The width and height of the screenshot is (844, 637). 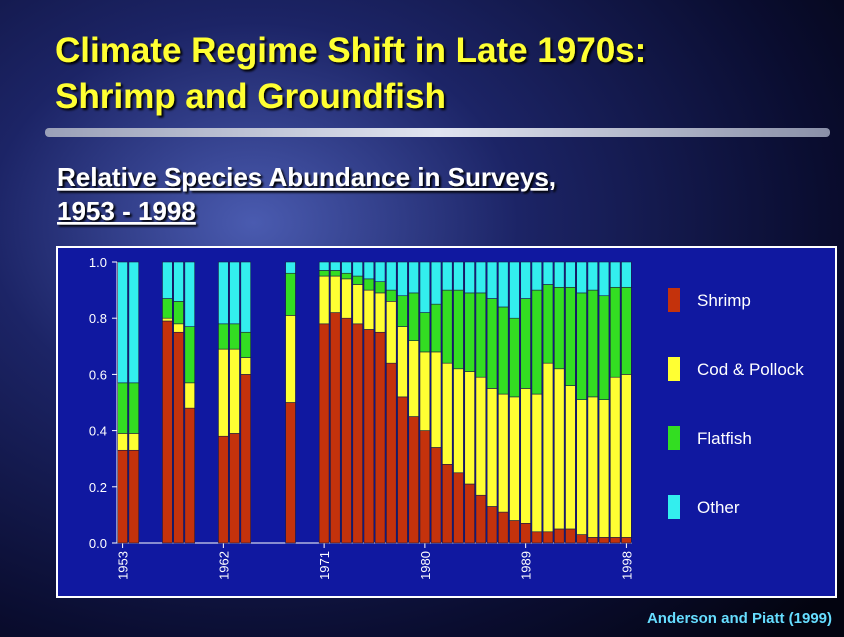 What do you see at coordinates (250, 96) in the screenshot?
I see `title-line: Shrimp and Groundfish` at bounding box center [250, 96].